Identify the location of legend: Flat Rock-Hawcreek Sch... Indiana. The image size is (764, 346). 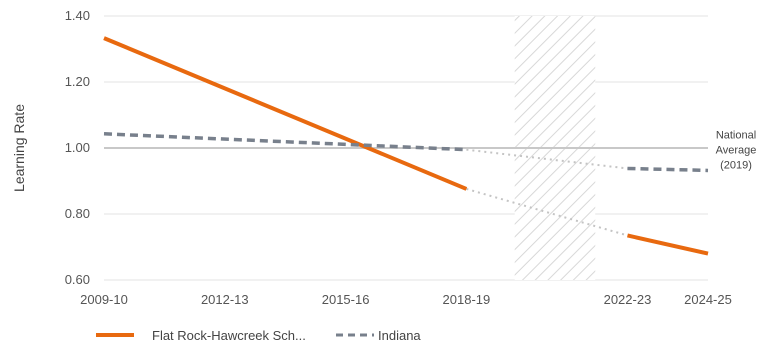
(258, 335).